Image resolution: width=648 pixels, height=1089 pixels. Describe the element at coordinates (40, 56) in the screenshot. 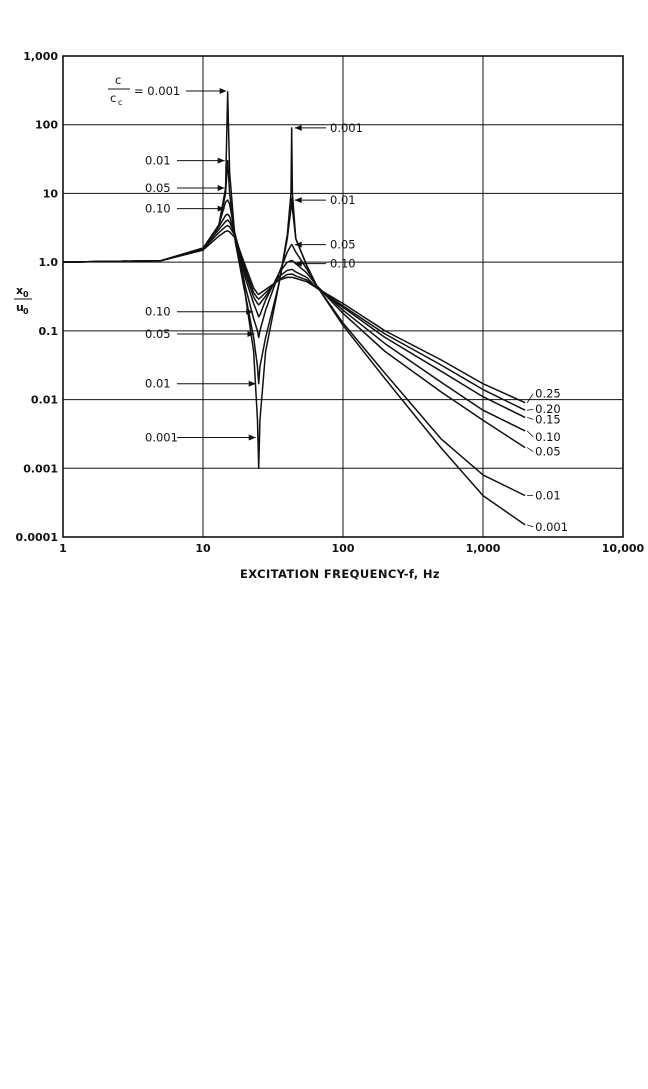

I see `y-tick-label: 1,000` at that location.